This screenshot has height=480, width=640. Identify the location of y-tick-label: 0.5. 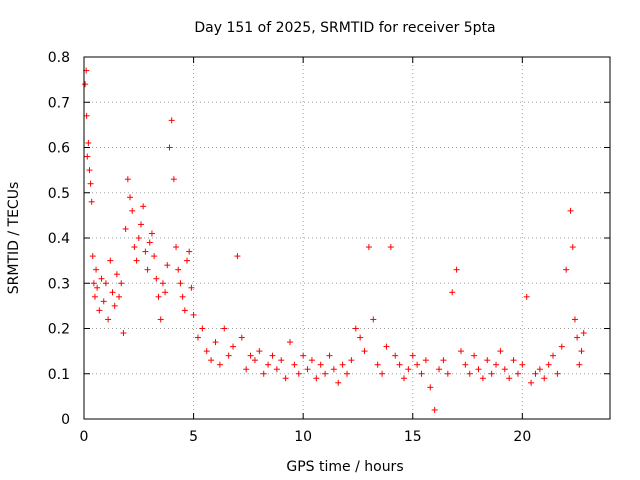
(59, 194).